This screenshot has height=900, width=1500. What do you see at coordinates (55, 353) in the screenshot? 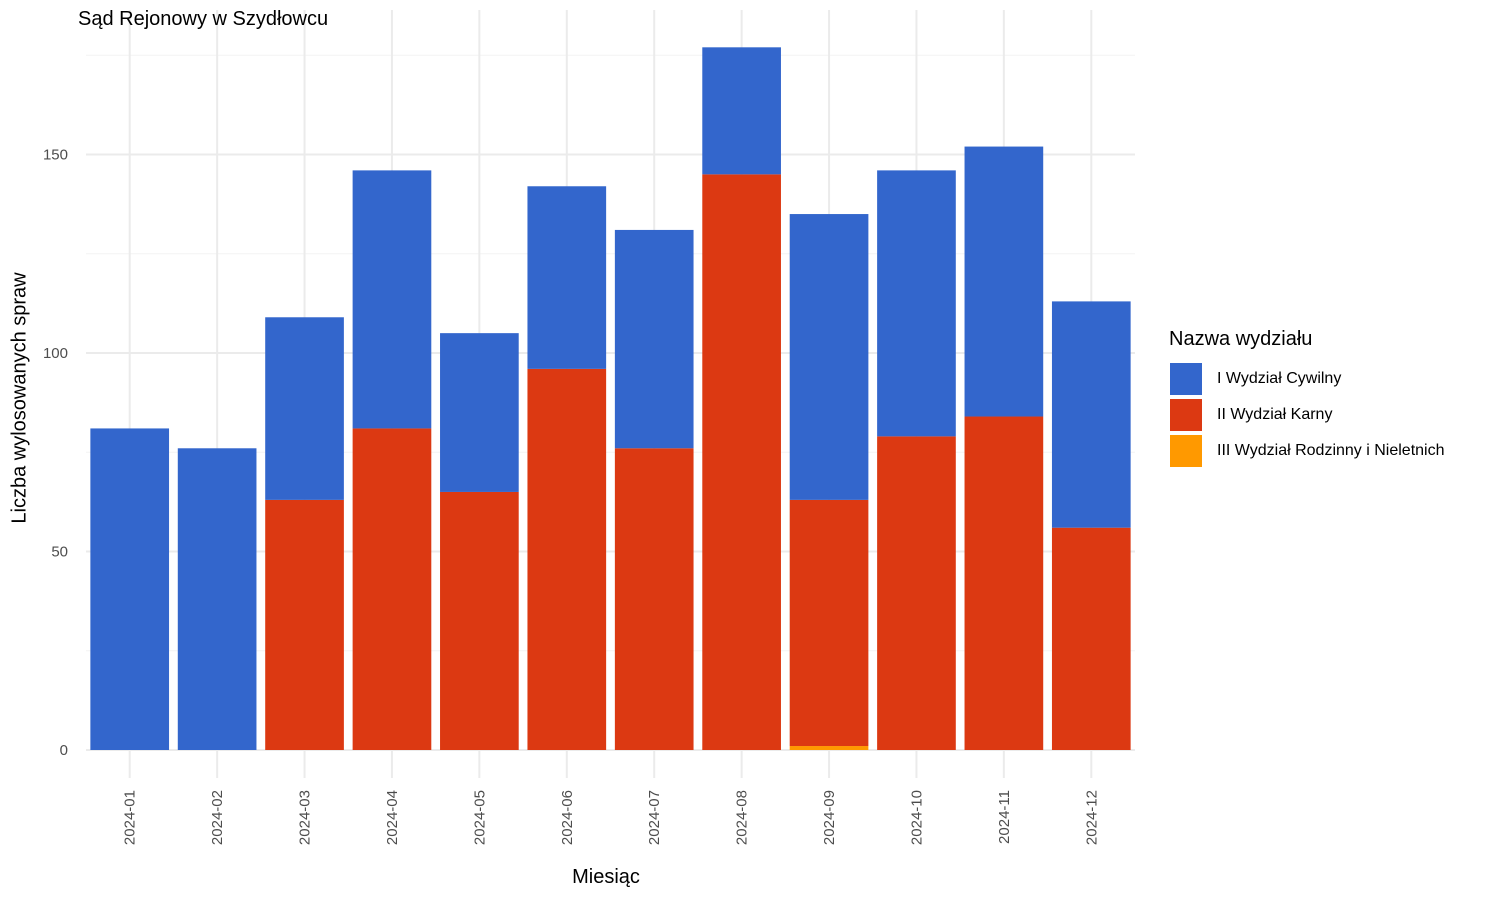
I see `y-tick-label: 100` at bounding box center [55, 353].